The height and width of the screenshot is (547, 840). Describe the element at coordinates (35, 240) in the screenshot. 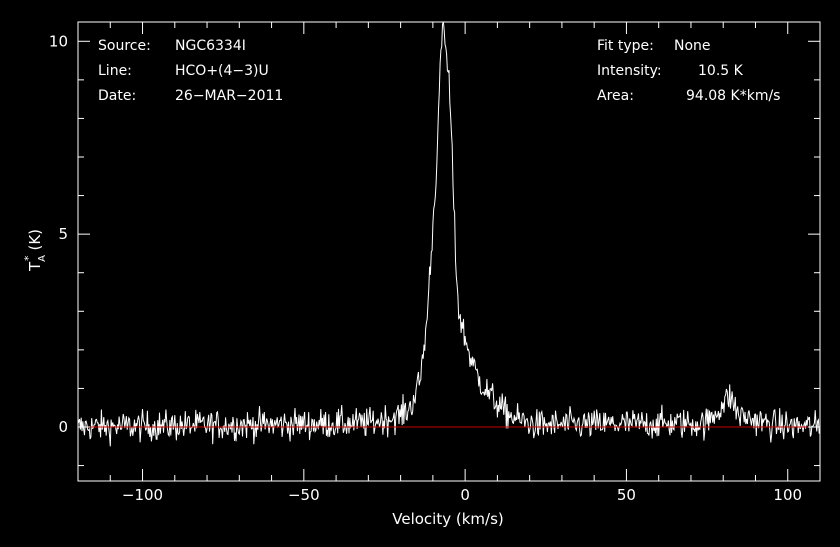

I see `y-axis-label-unit: (K)` at that location.